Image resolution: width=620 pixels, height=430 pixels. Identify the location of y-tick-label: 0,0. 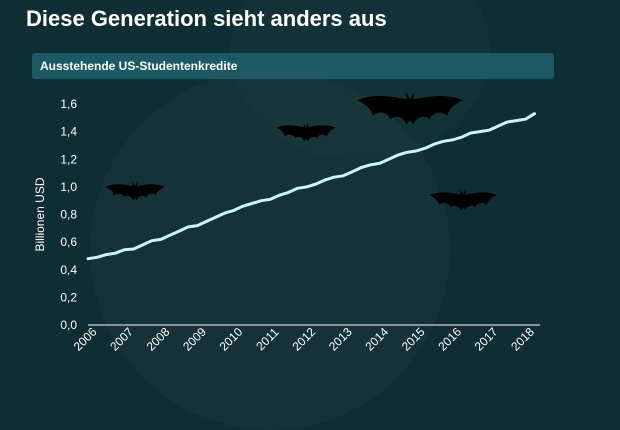
(68, 325).